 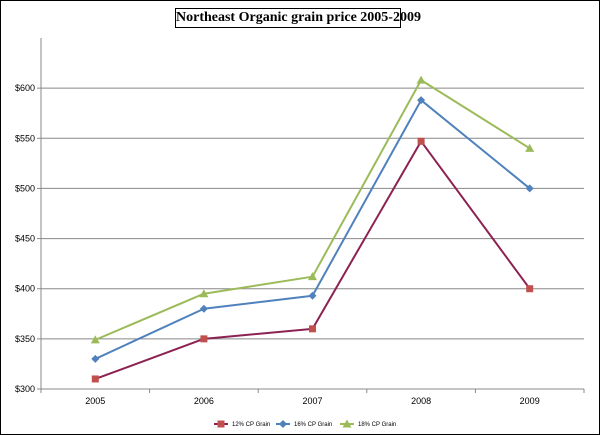 I want to click on y-tick-label: $350, so click(x=25, y=339).